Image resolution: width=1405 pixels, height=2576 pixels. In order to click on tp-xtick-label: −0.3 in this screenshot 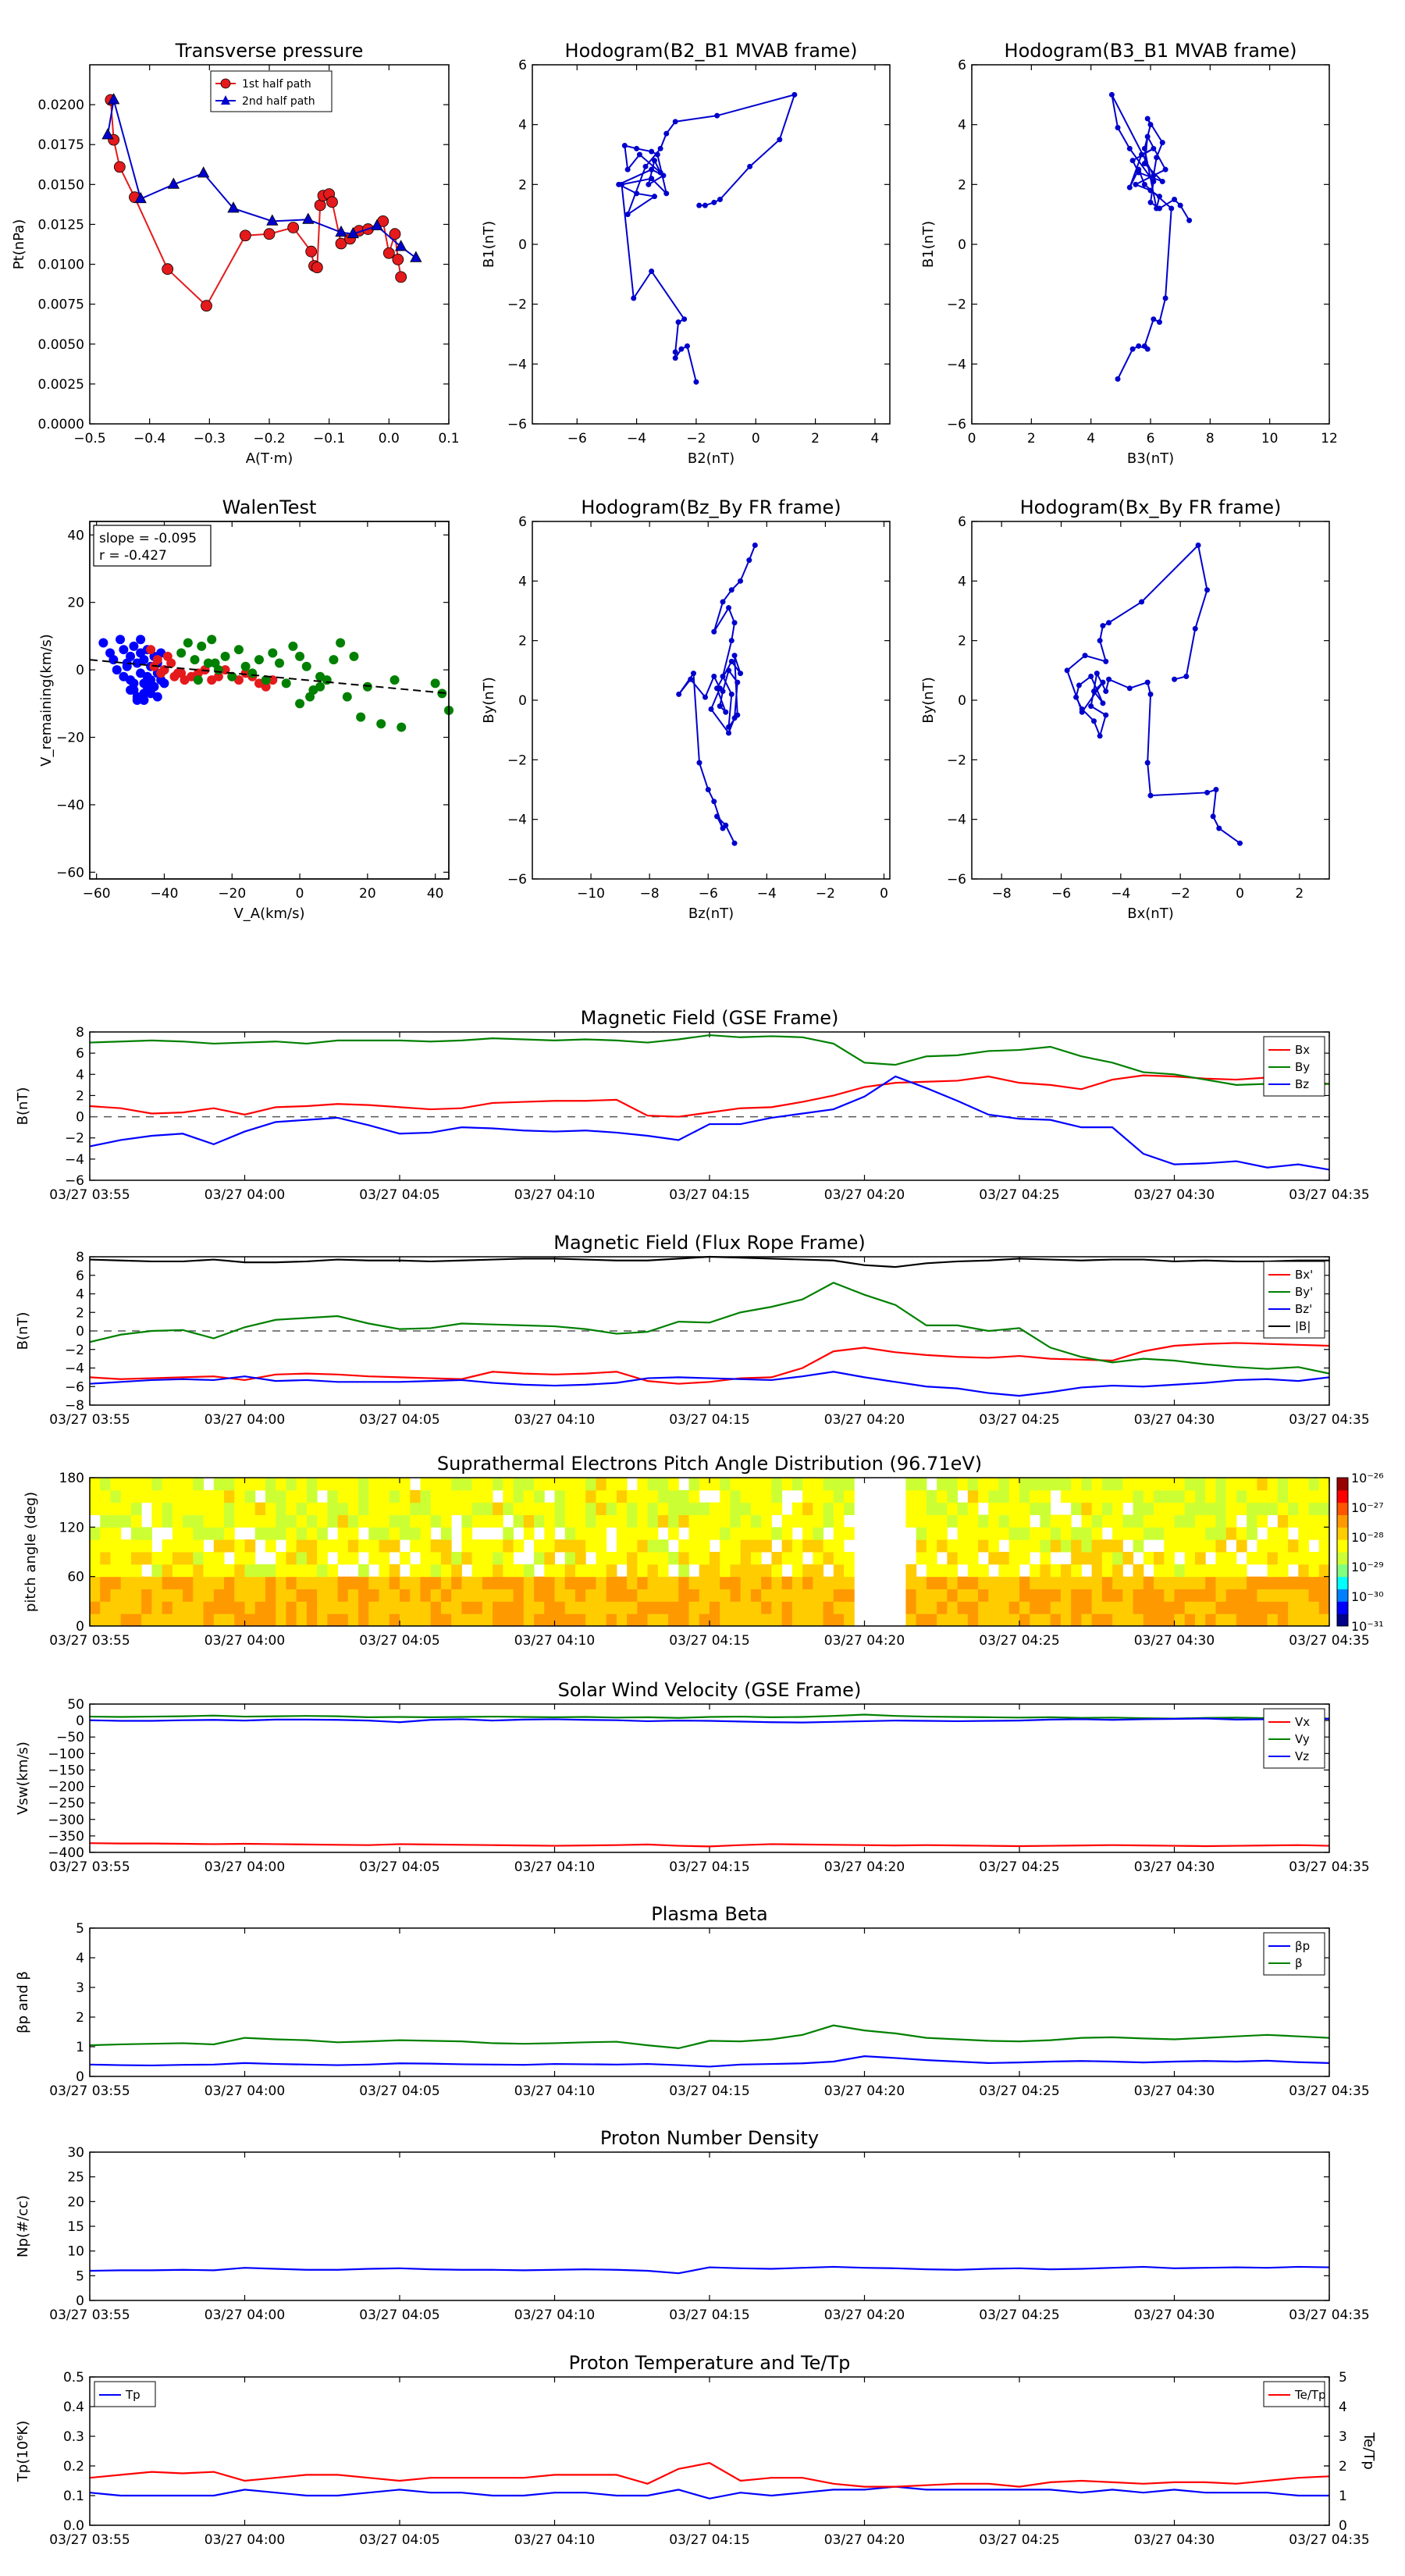, I will do `click(210, 439)`.